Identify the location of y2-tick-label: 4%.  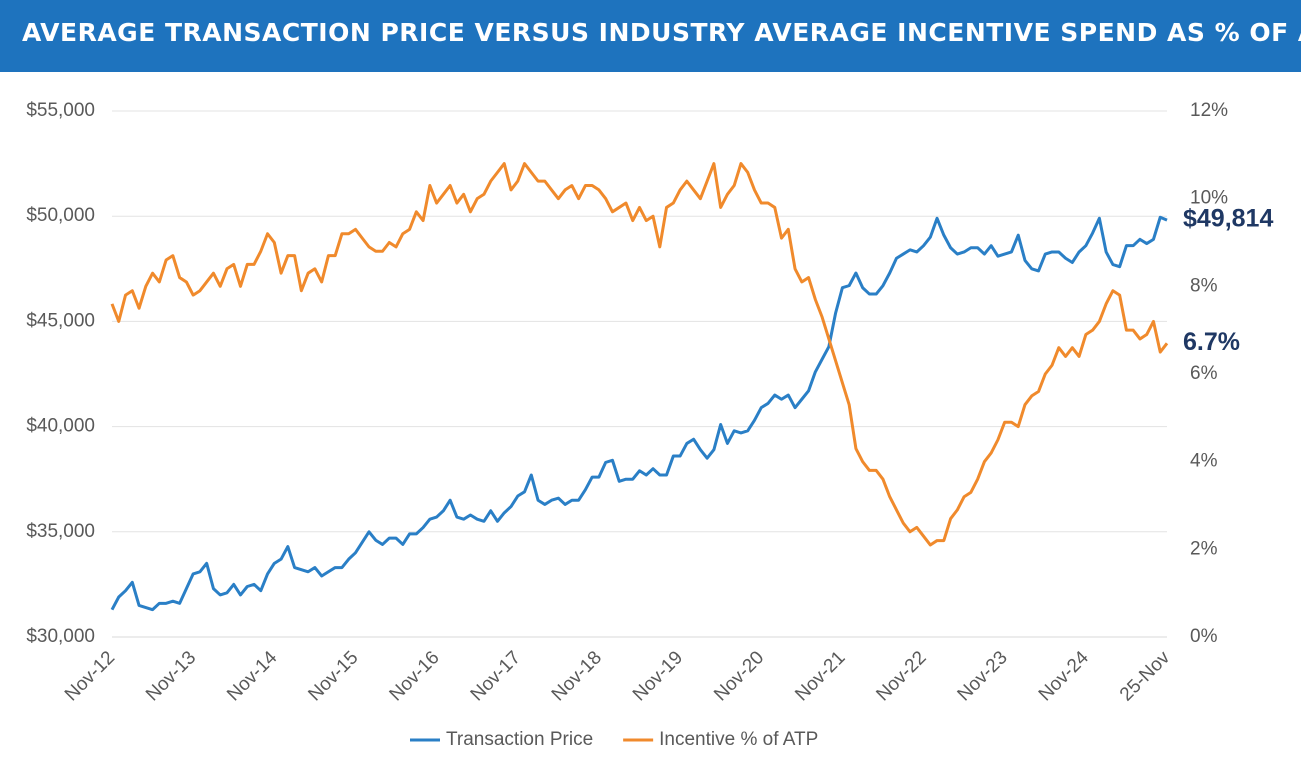
(1204, 461).